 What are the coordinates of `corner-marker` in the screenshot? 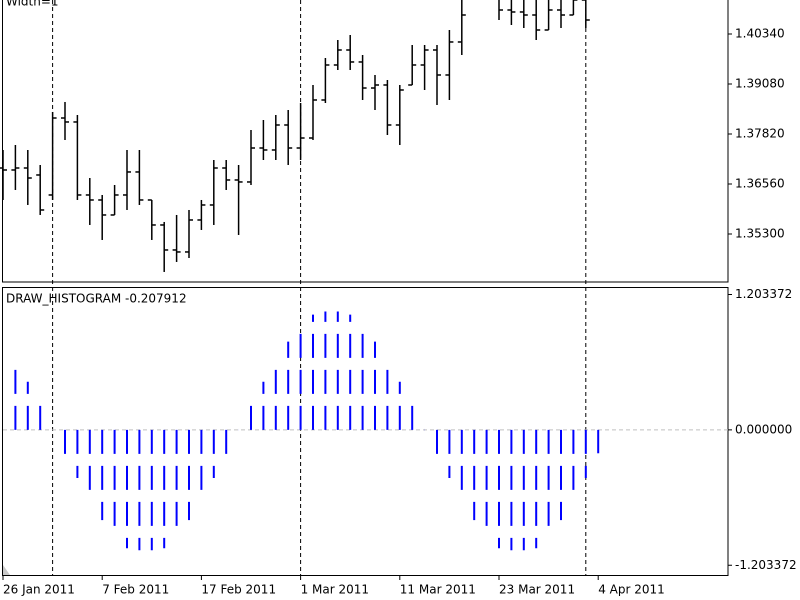 It's located at (6, 570).